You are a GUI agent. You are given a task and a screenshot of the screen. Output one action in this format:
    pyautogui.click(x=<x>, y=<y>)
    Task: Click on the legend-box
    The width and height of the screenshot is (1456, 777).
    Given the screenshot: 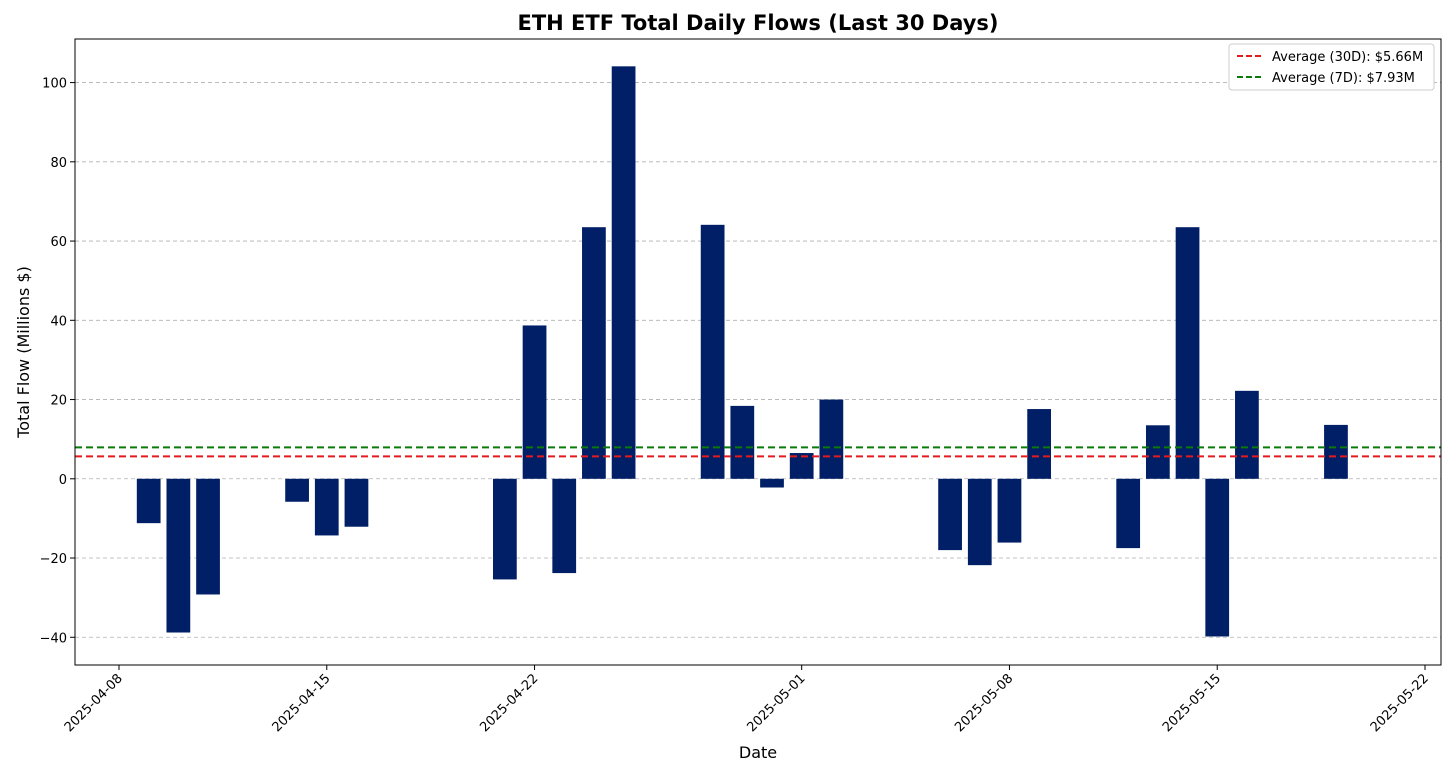 What is the action you would take?
    pyautogui.click(x=1331, y=67)
    